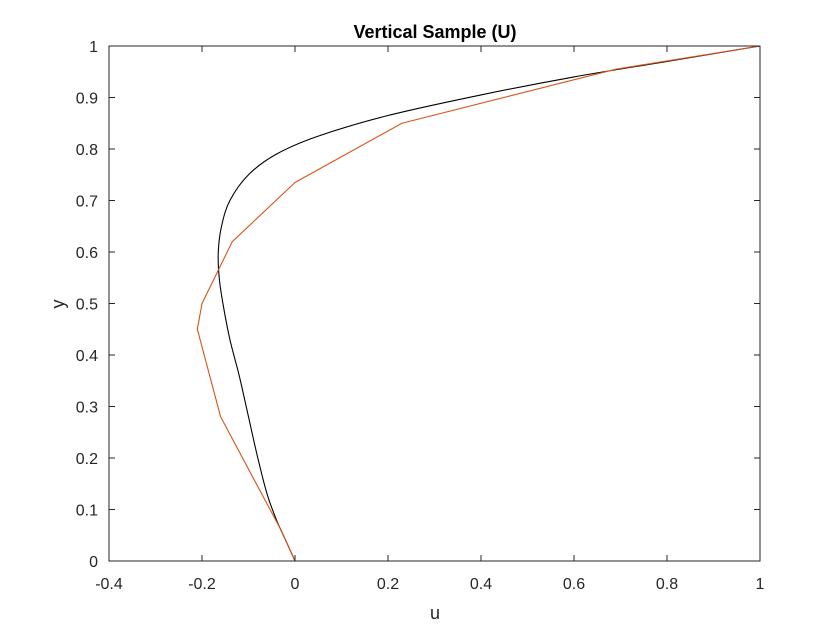  Describe the element at coordinates (434, 32) in the screenshot. I see `chart-title: Vertical Sample (U)` at that location.